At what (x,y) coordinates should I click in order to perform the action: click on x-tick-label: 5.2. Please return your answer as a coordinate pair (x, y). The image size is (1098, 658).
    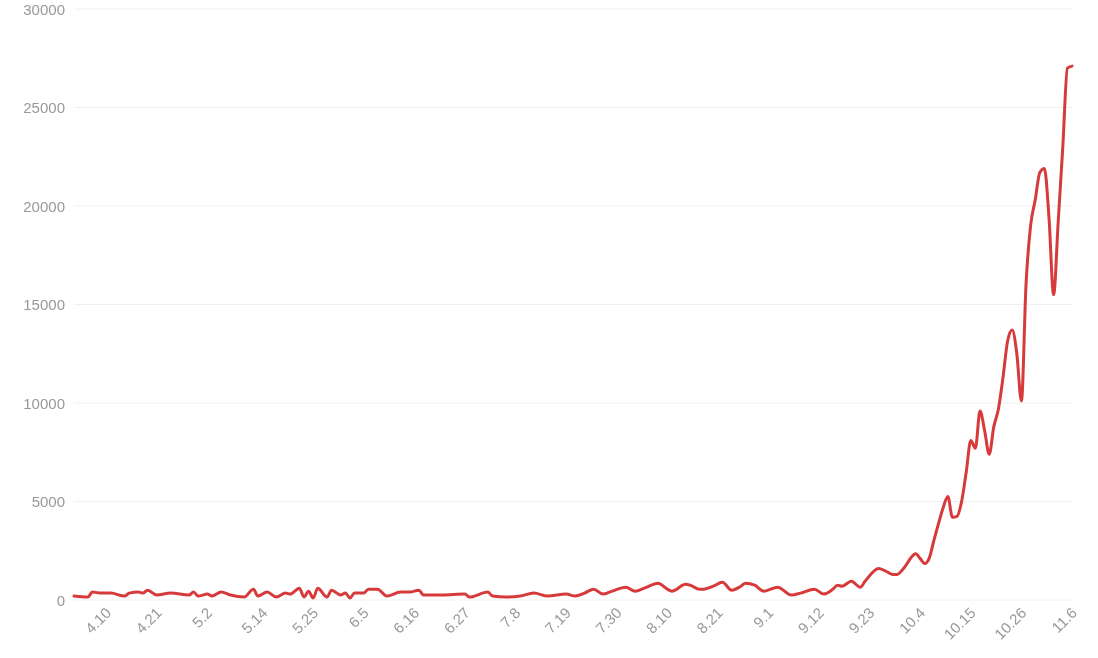
    Looking at the image, I should click on (202, 617).